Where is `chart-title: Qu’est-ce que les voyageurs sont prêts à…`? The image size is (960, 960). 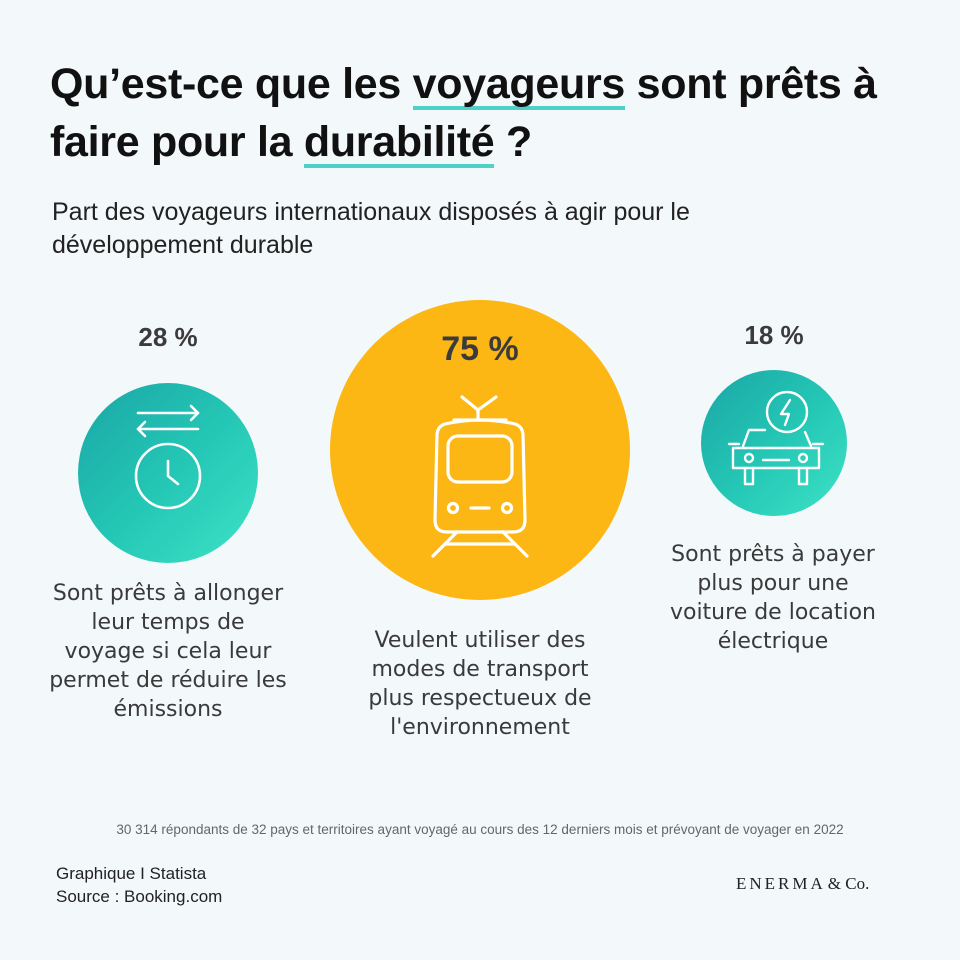
chart-title: Qu’est-ce que les voyageurs sont prêts à… is located at coordinates (485, 113).